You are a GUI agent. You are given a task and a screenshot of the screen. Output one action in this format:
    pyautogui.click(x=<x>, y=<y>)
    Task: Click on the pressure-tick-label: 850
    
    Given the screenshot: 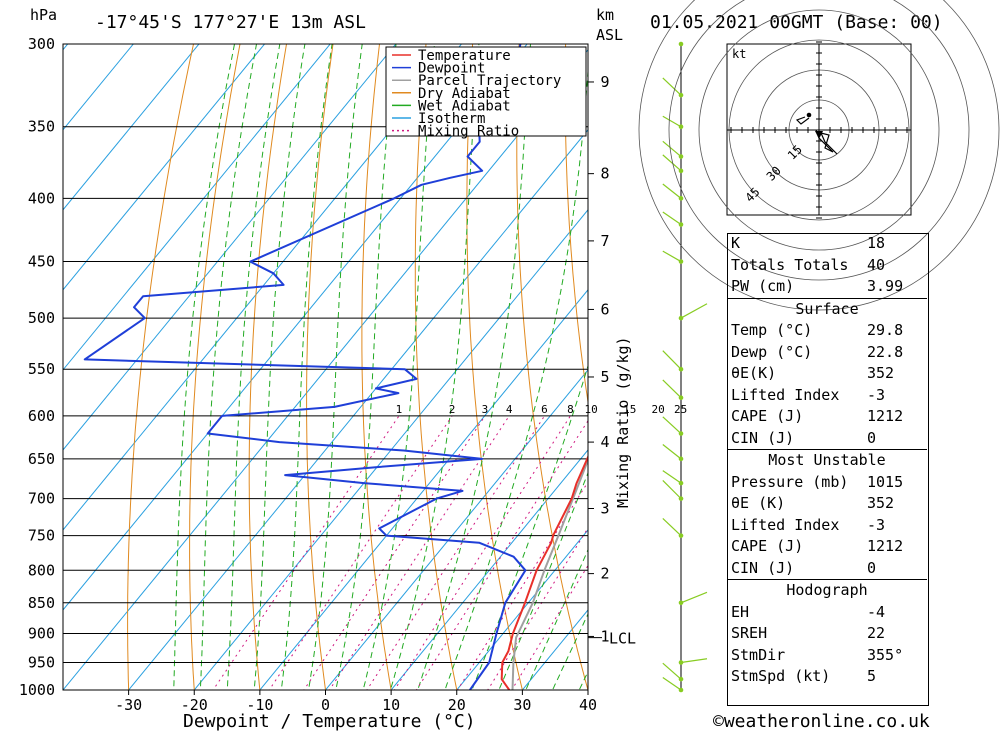 What is the action you would take?
    pyautogui.click(x=41, y=603)
    